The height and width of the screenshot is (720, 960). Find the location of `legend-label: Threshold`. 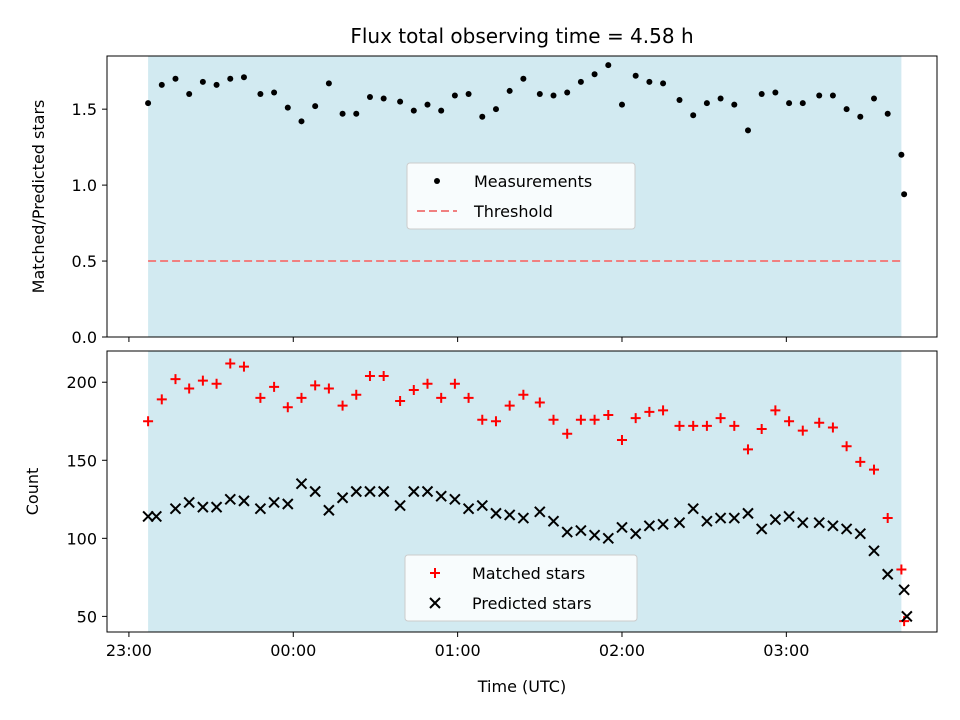

legend-label: Threshold is located at coordinates (513, 211).